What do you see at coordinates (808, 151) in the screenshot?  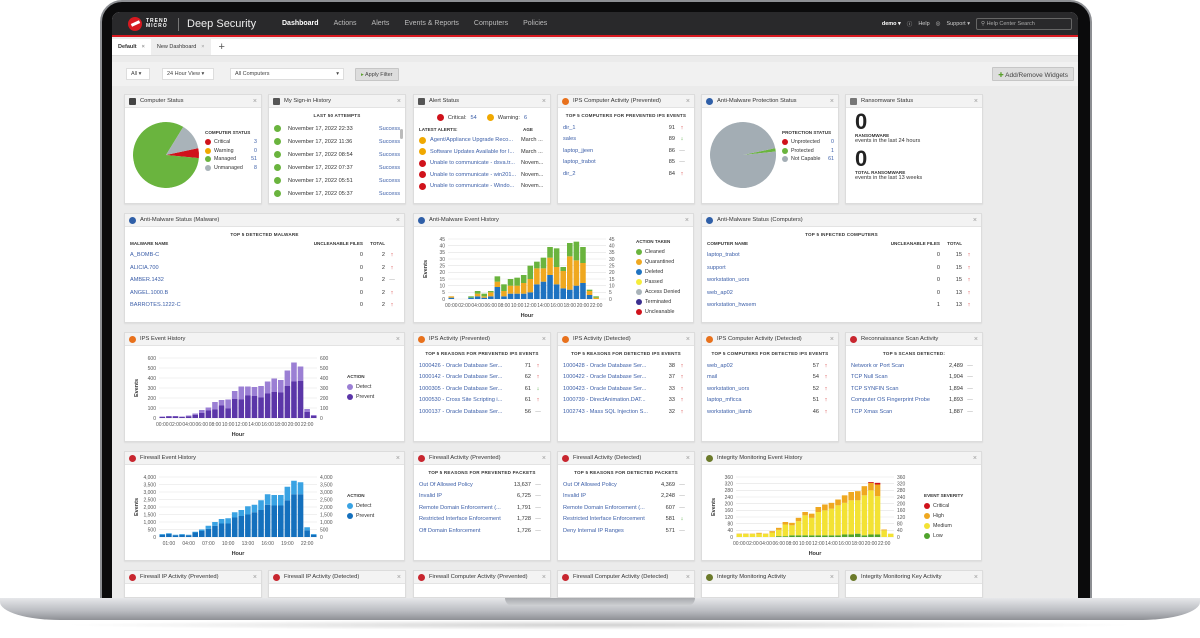 I see `legend-item: Protected 1` at bounding box center [808, 151].